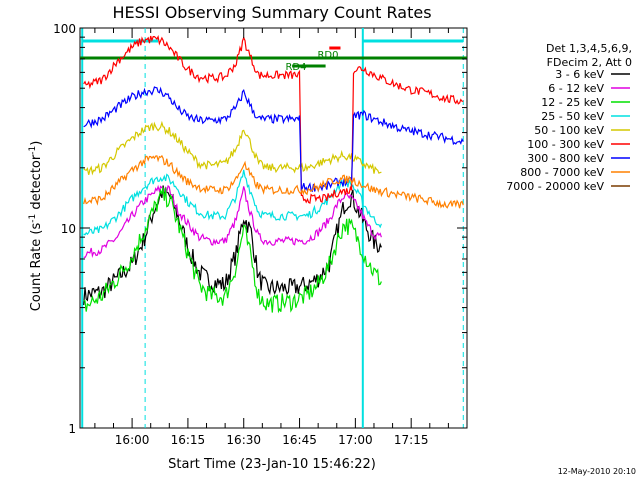 The image size is (640, 480). Describe the element at coordinates (132, 440) in the screenshot. I see `x-tick-label: 16:00` at that location.